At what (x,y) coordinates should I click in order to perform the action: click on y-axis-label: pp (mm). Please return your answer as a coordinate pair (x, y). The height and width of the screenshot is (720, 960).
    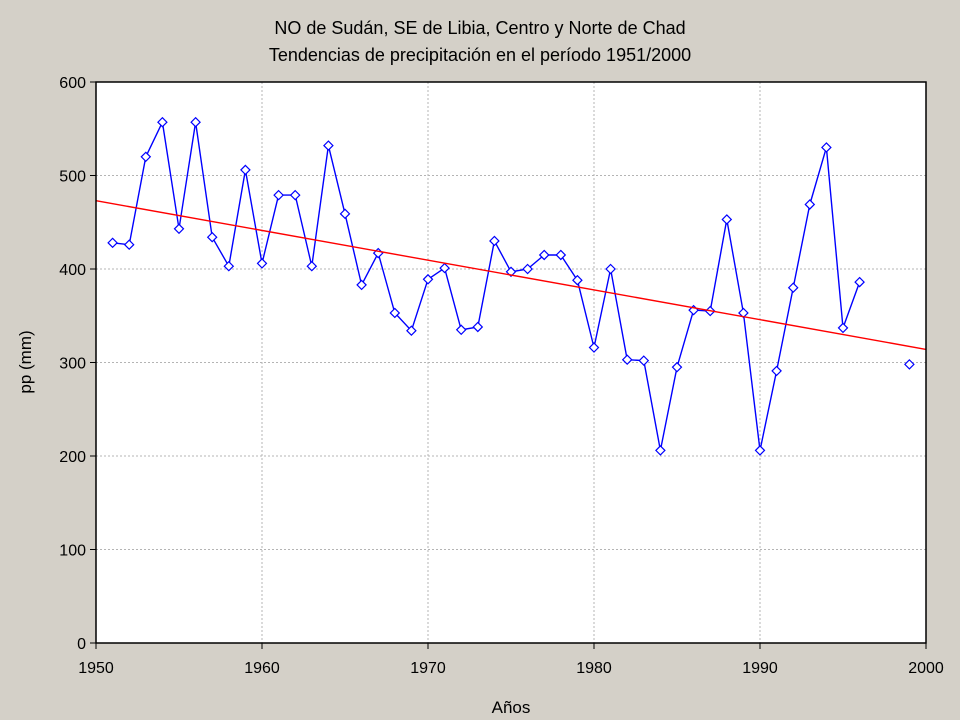
    Looking at the image, I should click on (25, 361).